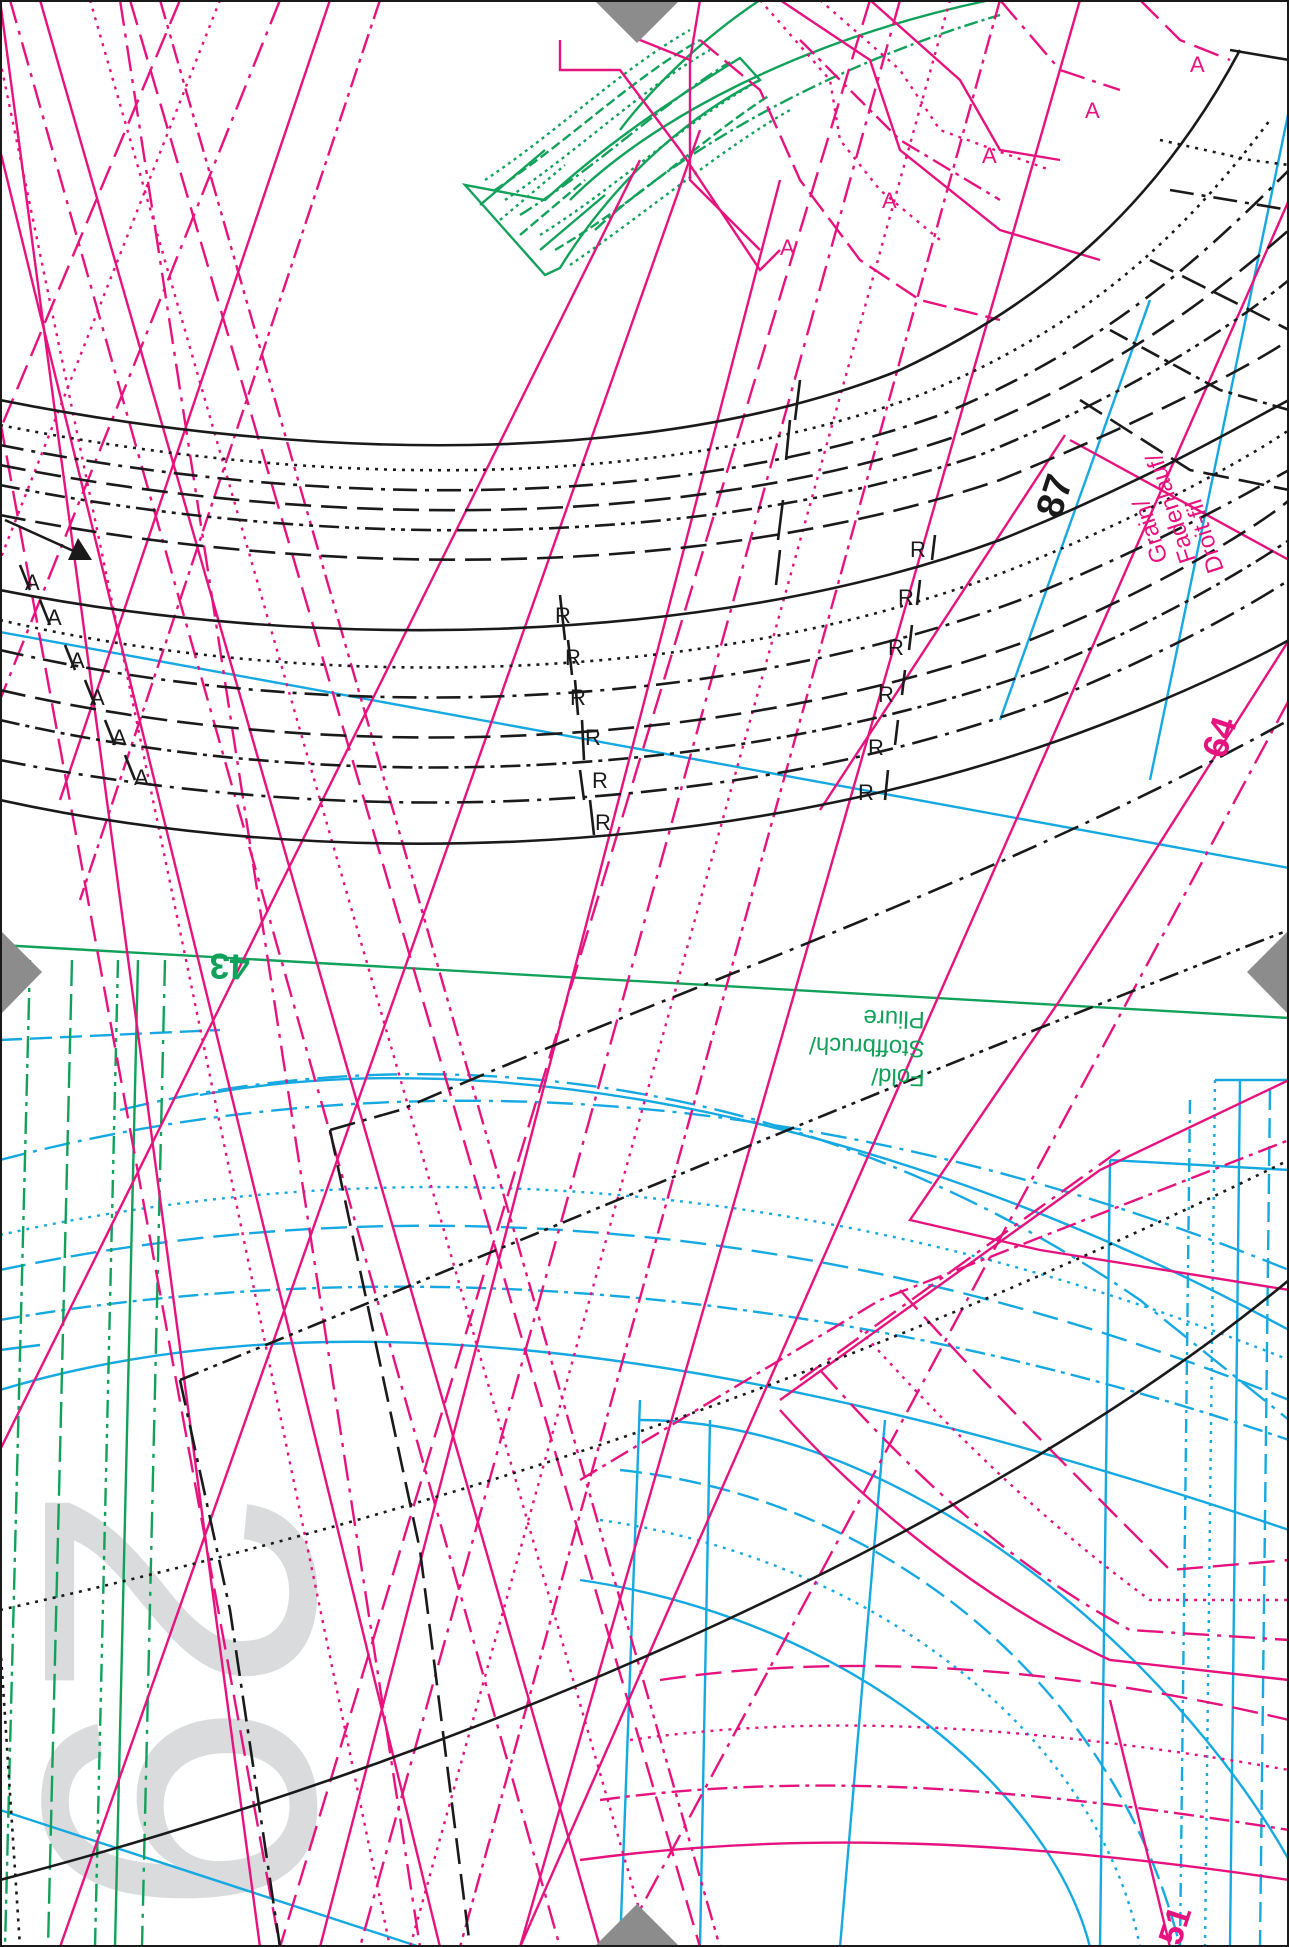 This screenshot has width=1289, height=1947. Describe the element at coordinates (894, 1018) in the screenshot. I see `fold-text: Pliure` at that location.